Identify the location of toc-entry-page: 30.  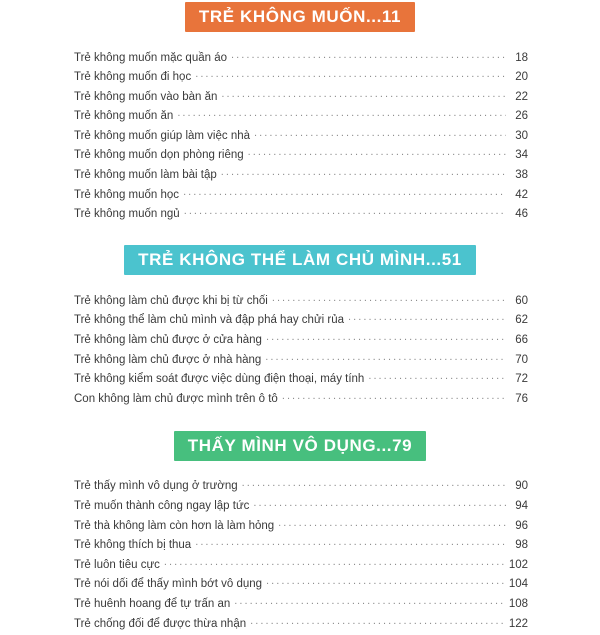
(521, 135).